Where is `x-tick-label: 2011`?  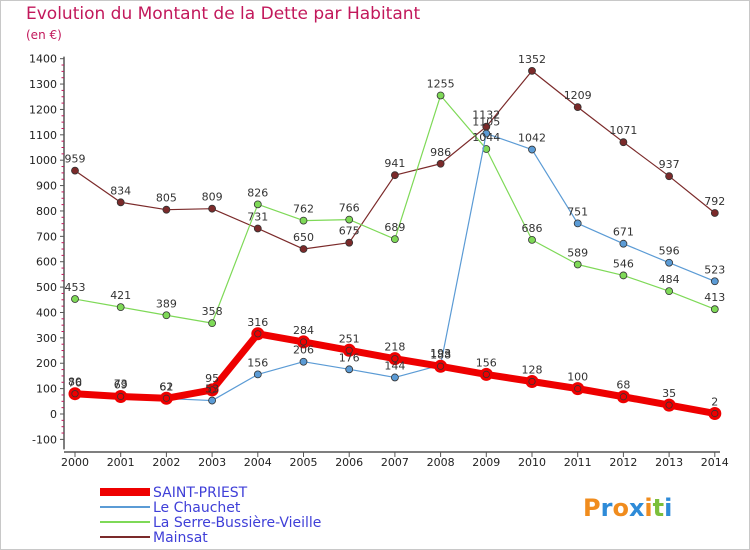
x-tick-label: 2011 is located at coordinates (578, 462).